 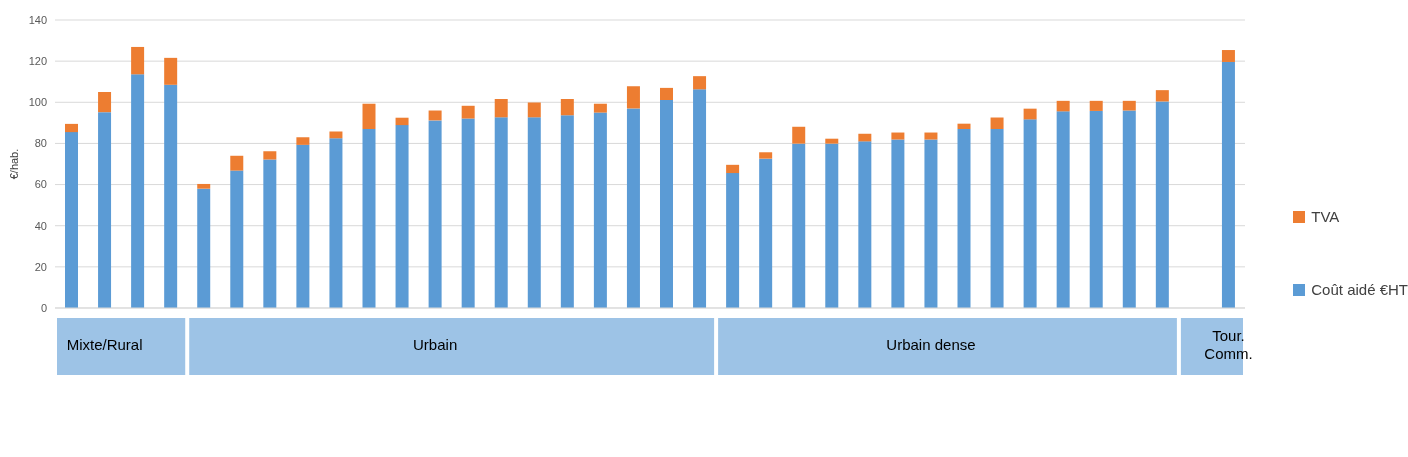 What do you see at coordinates (37, 61) in the screenshot?
I see `y-tick-label: 120` at bounding box center [37, 61].